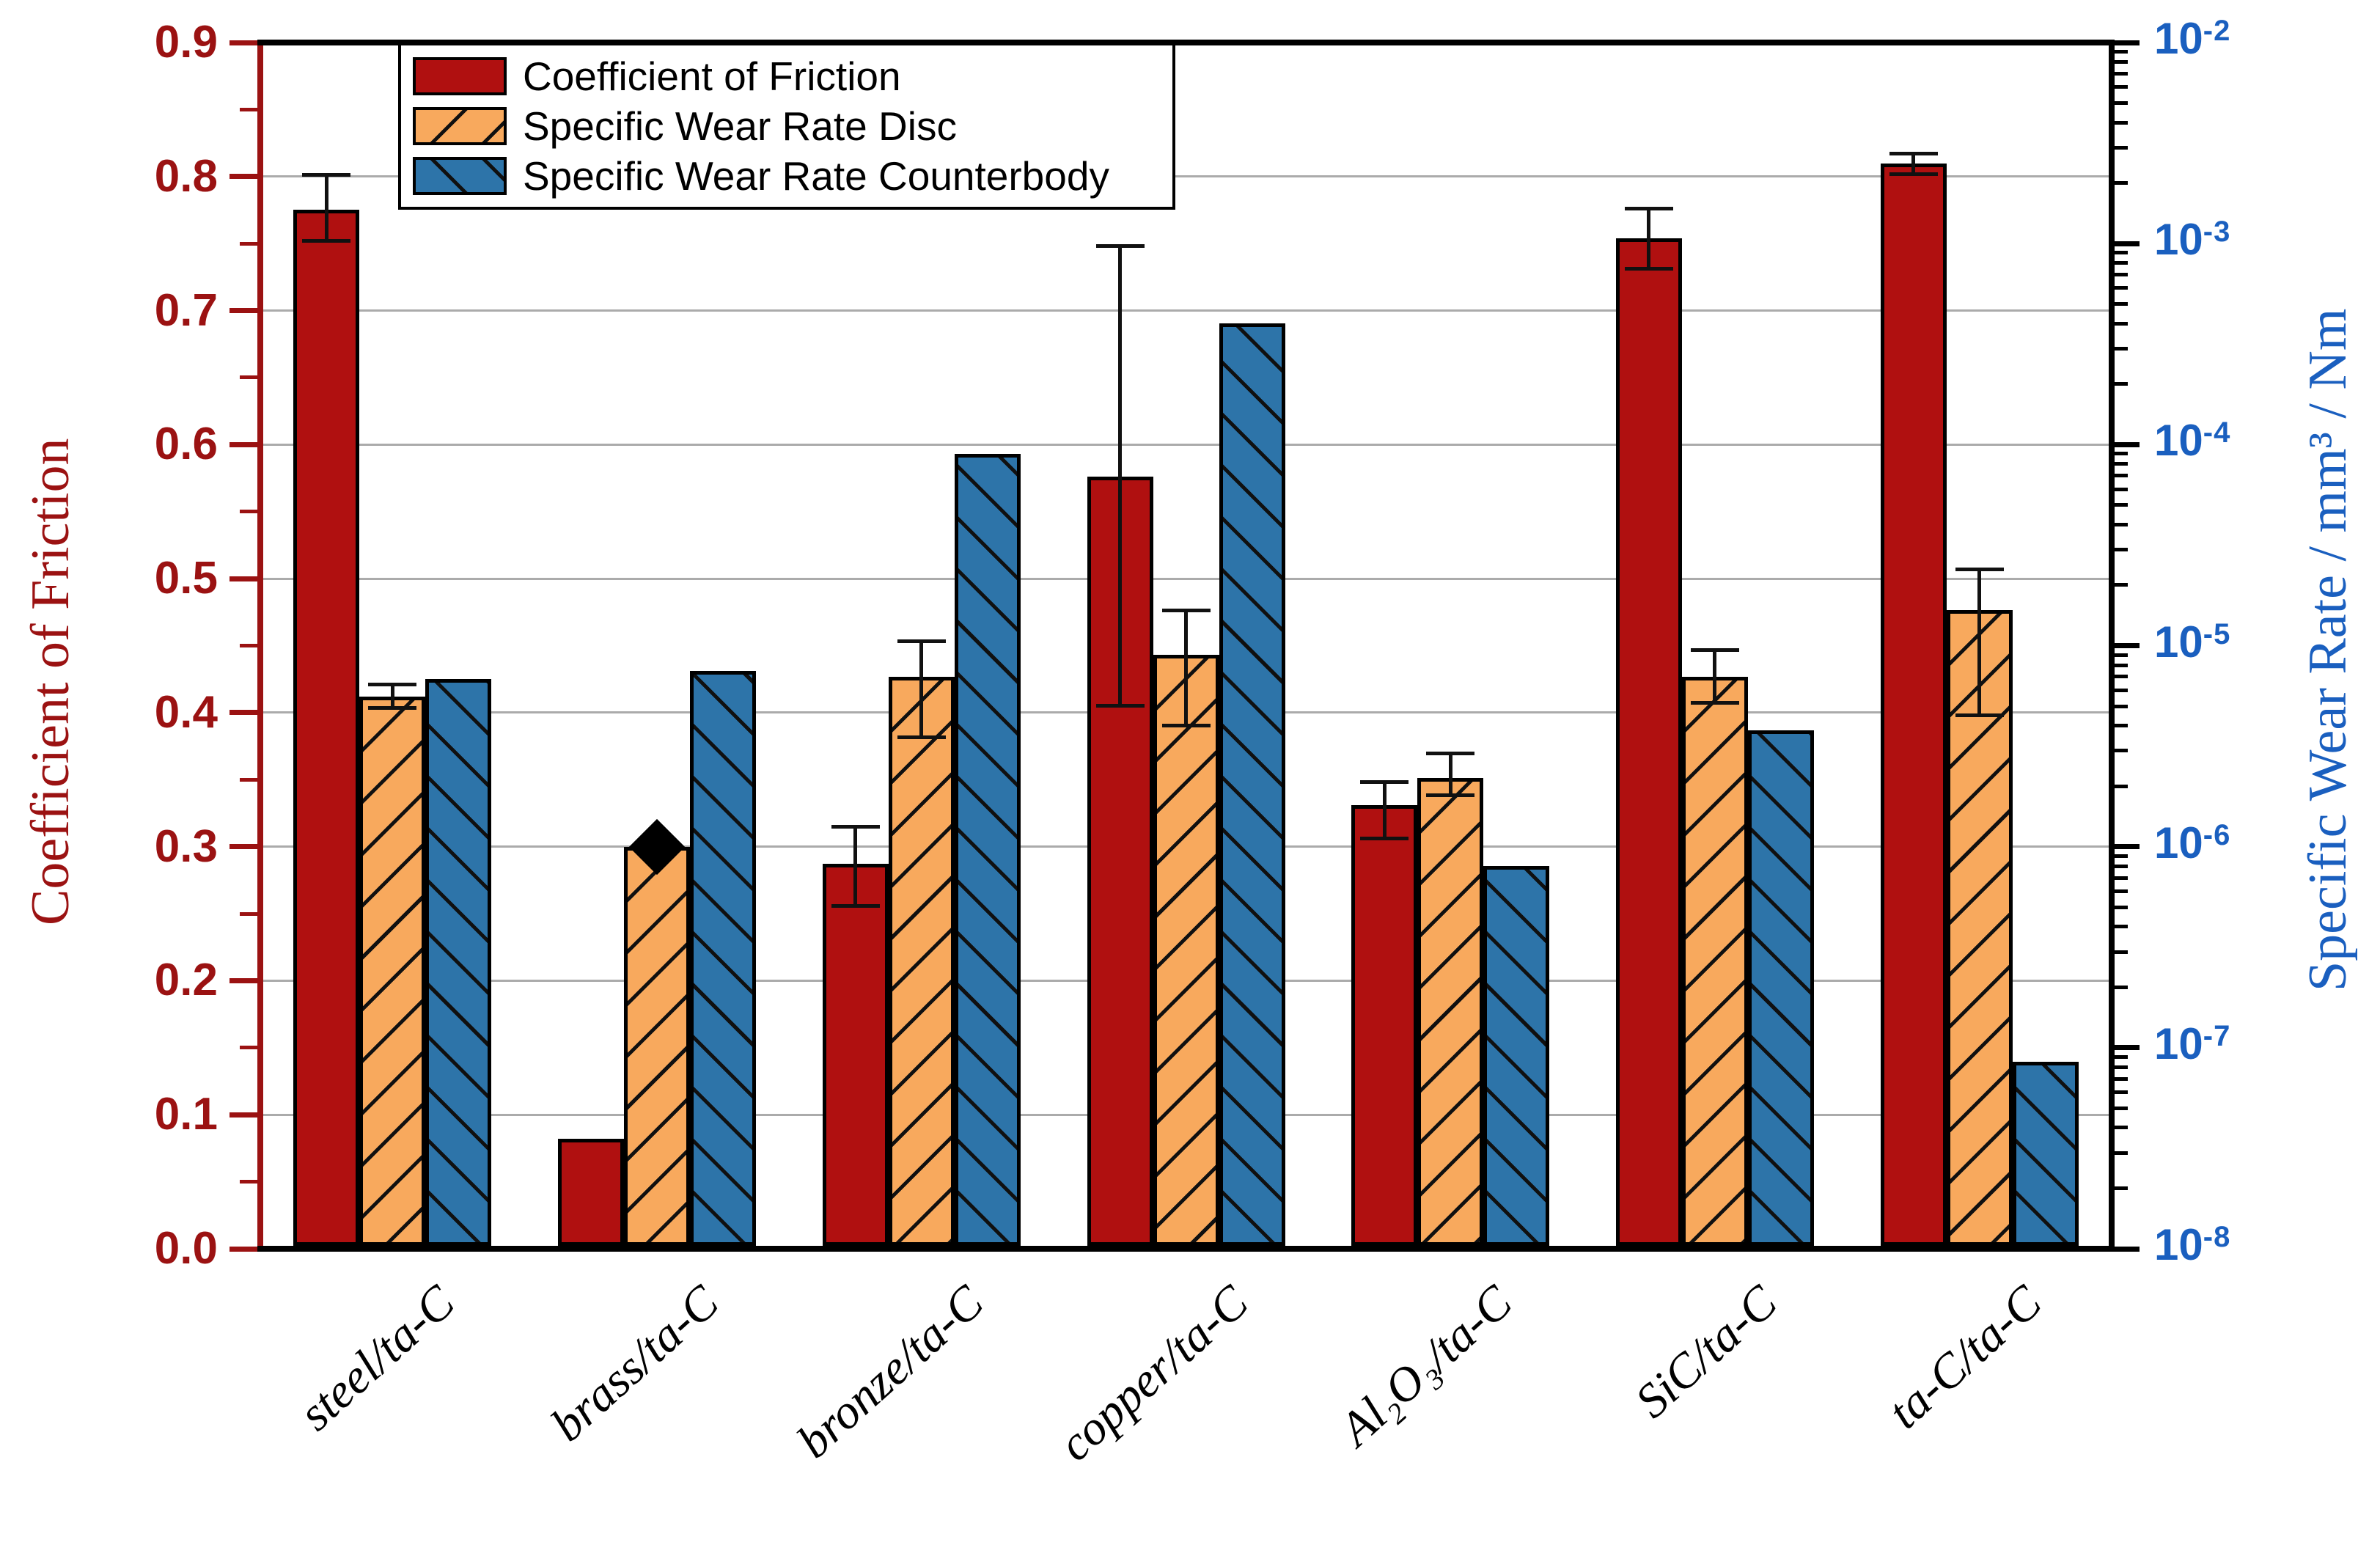 This screenshot has height=1545, width=2380. I want to click on x-category-label: steel/ta-C, so click(377, 1358).